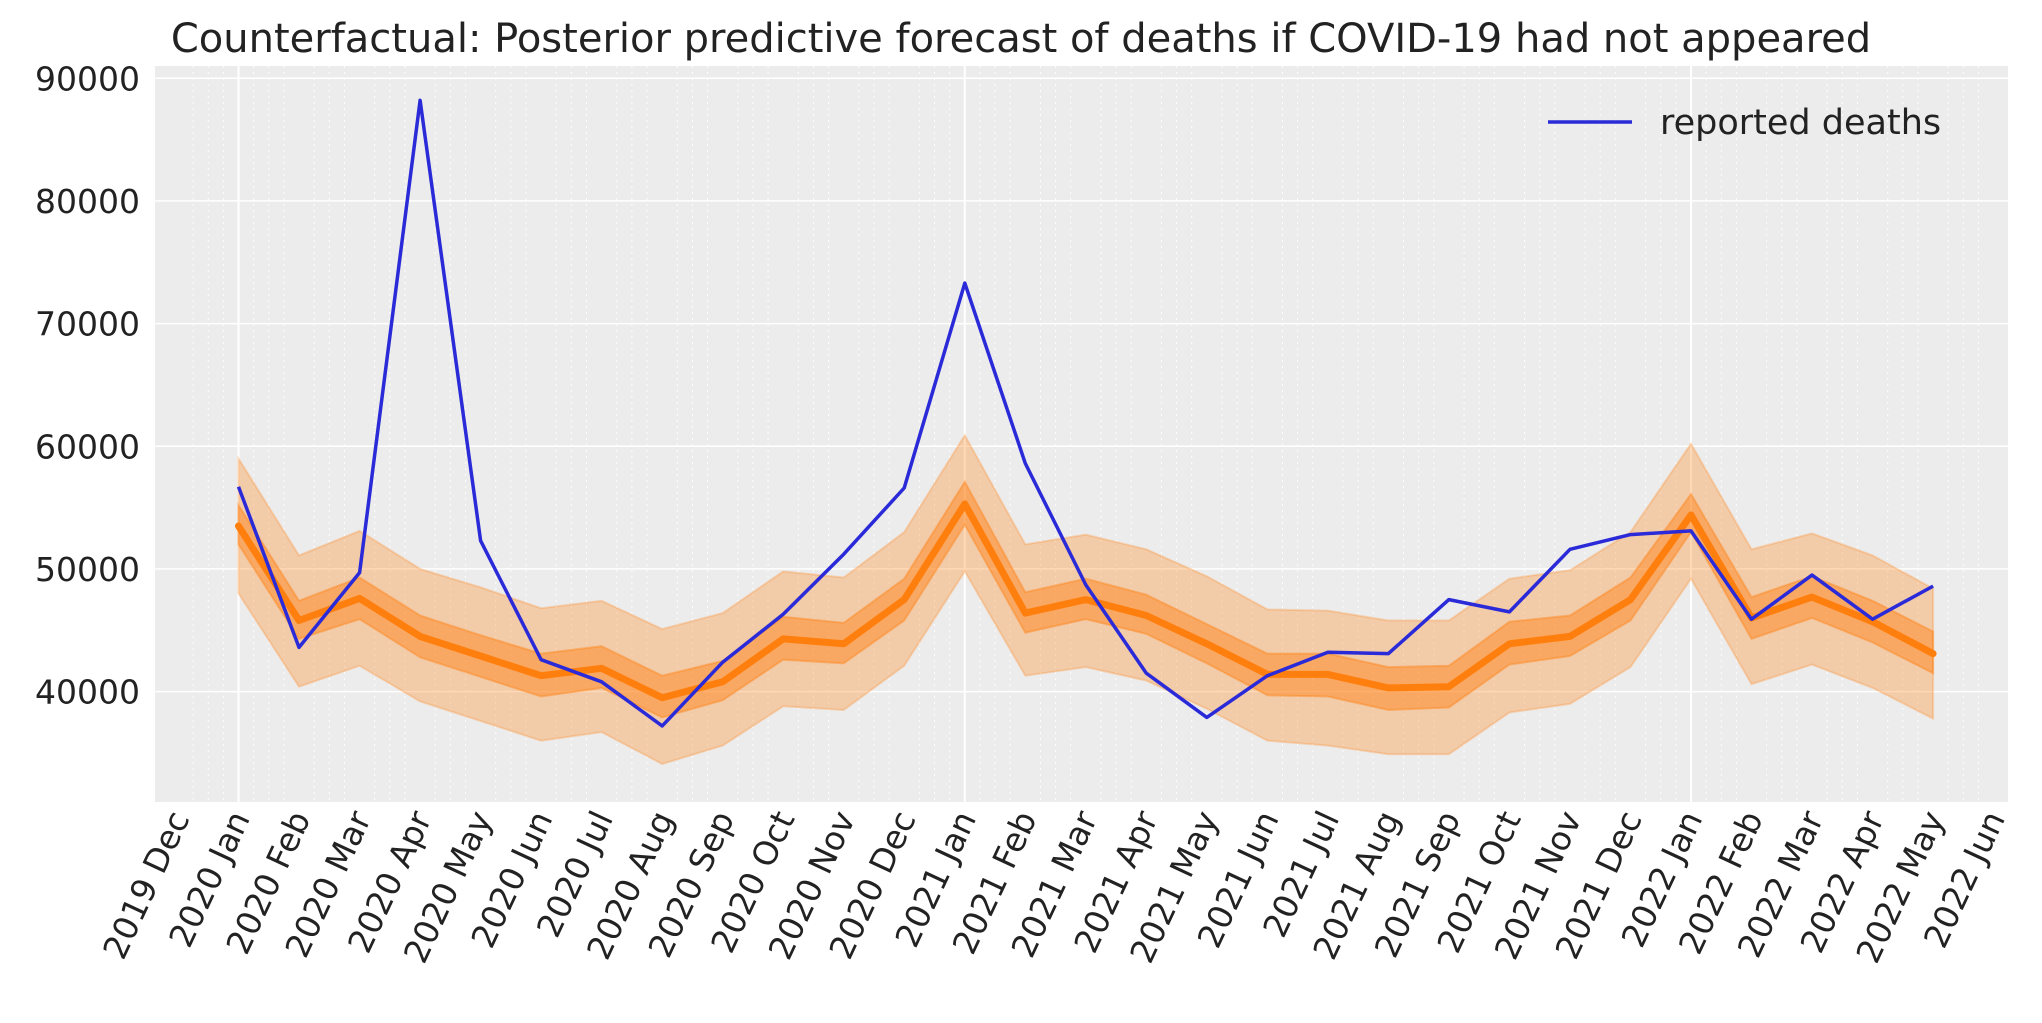  Describe the element at coordinates (87, 324) in the screenshot. I see `y-tick-label: 70000` at that location.